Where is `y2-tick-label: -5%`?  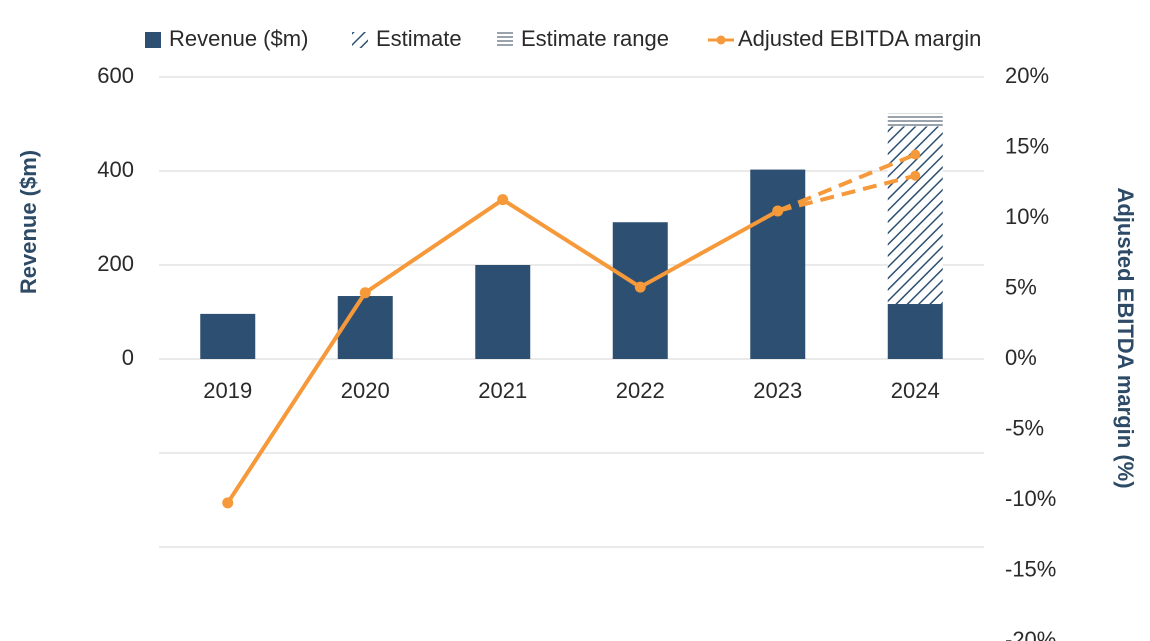 y2-tick-label: -5% is located at coordinates (1024, 427).